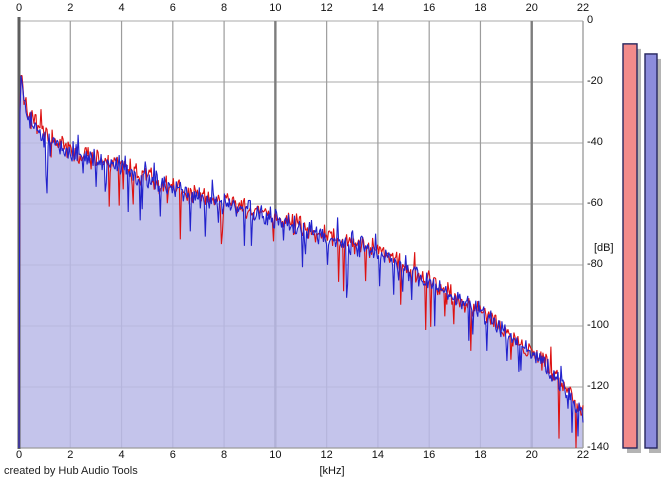 The height and width of the screenshot is (487, 665). Describe the element at coordinates (595, 203) in the screenshot. I see `y-tick-label: -60` at that location.